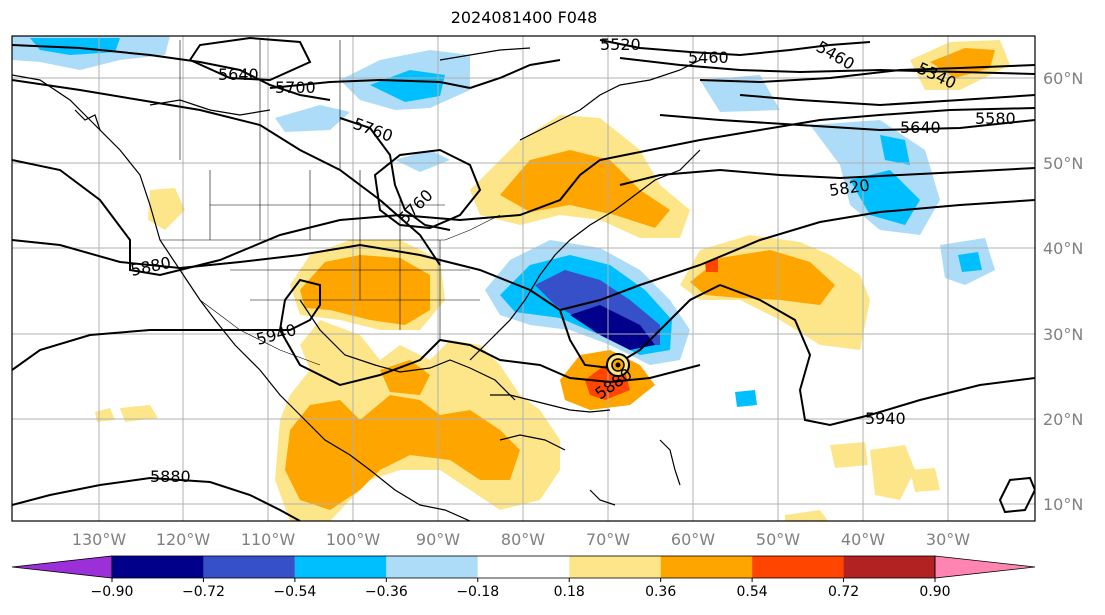  Describe the element at coordinates (620, 44) in the screenshot. I see `contour-label: 5520` at that location.